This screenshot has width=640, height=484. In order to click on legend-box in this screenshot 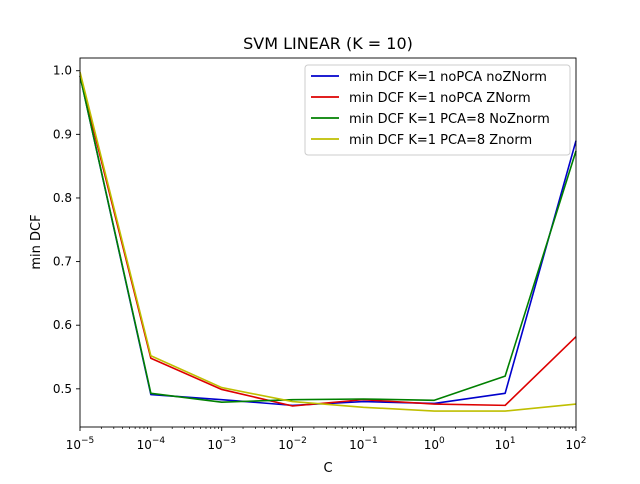, I will do `click(437, 110)`.